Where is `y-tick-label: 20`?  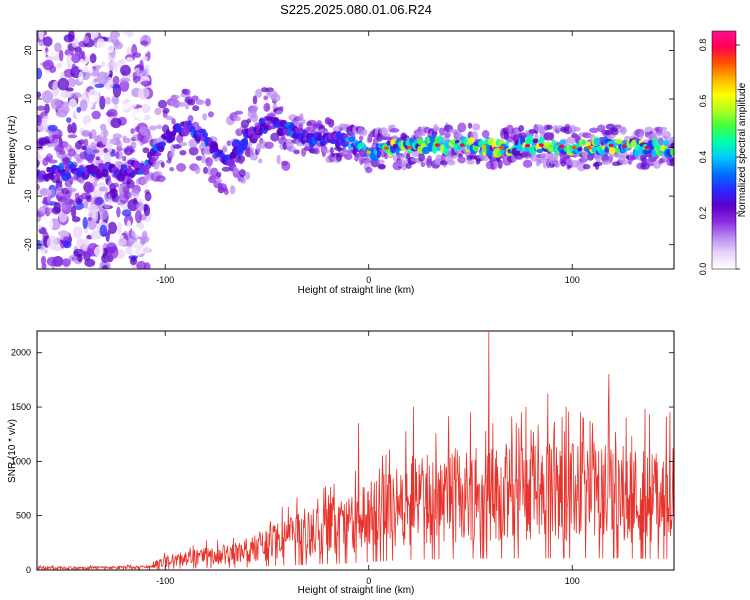 y-tick-label: 20 is located at coordinates (28, 50).